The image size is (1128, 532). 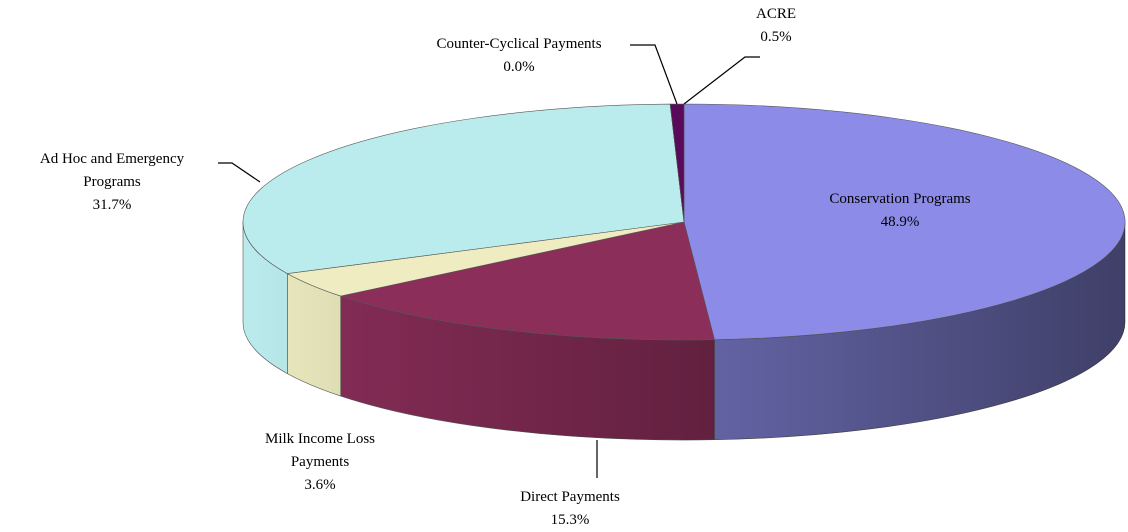 What do you see at coordinates (570, 520) in the screenshot?
I see `value-label: 15.3%` at bounding box center [570, 520].